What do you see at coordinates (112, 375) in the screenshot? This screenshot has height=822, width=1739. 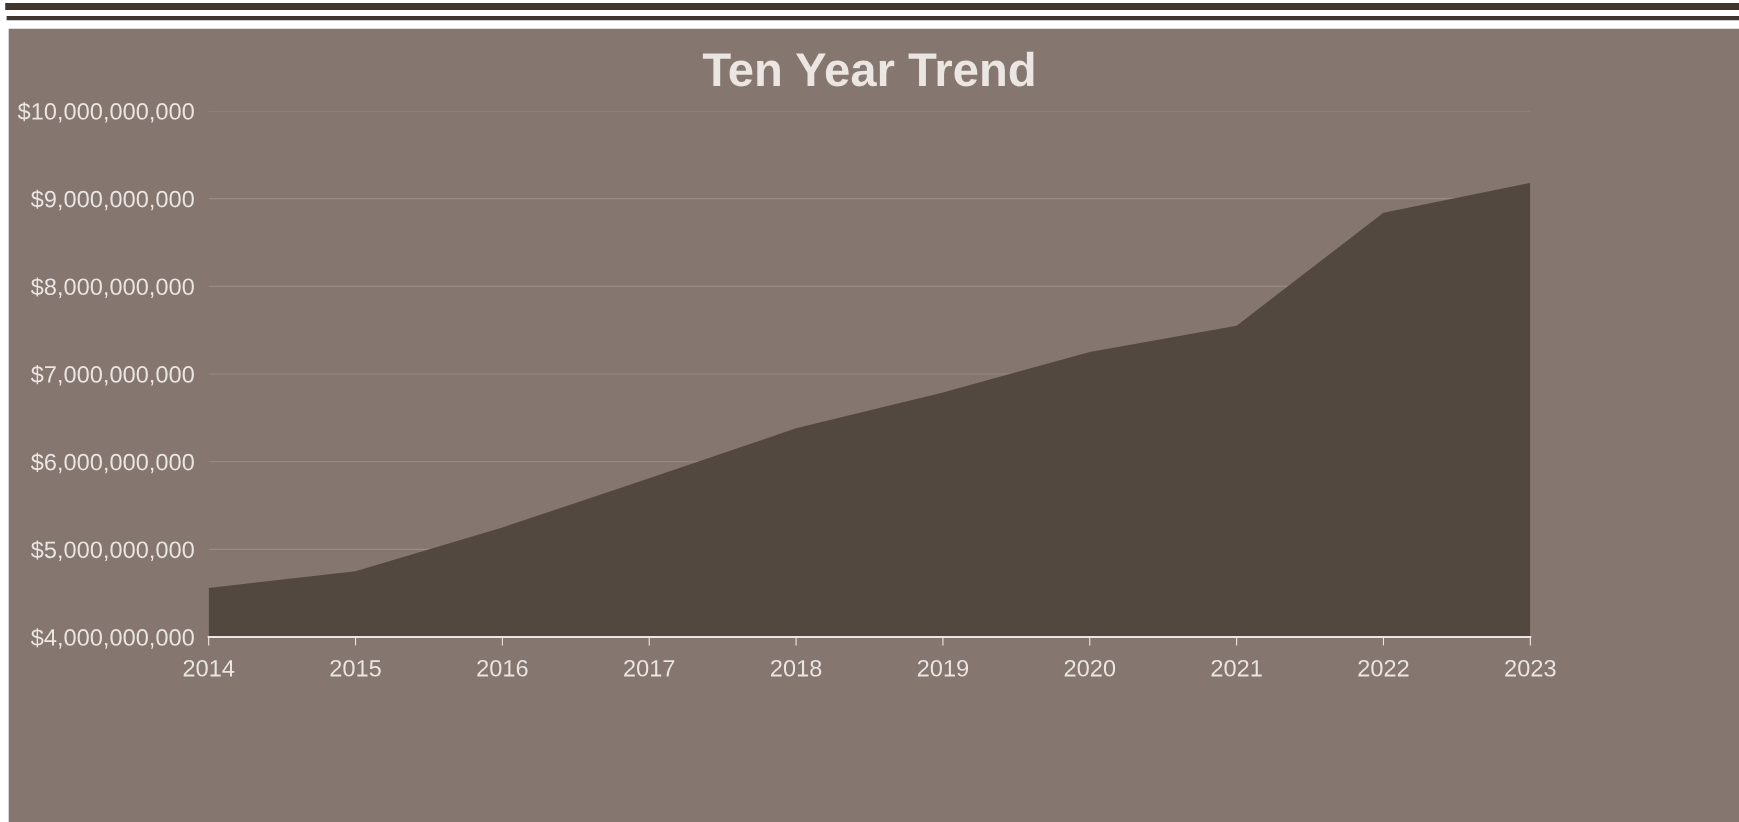 I see `y-tick-label: $7,000,000,000` at bounding box center [112, 375].